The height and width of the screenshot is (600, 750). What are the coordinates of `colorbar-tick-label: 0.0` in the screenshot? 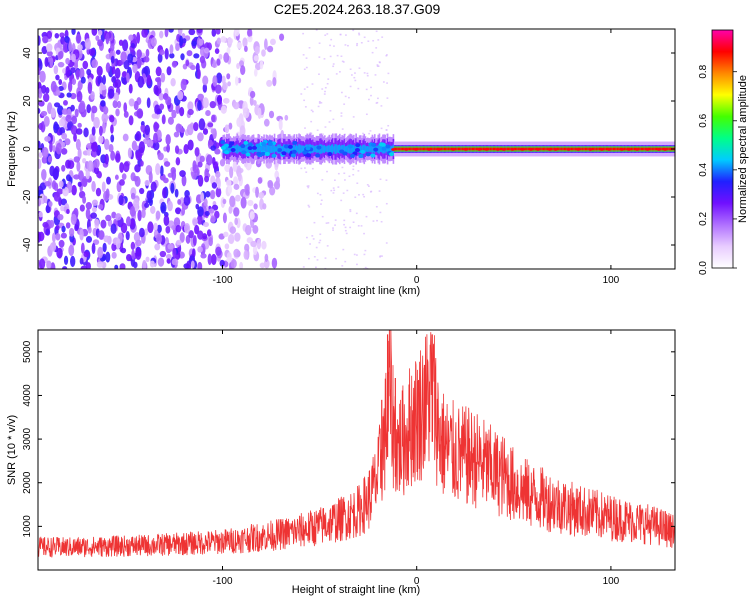 It's located at (703, 268).